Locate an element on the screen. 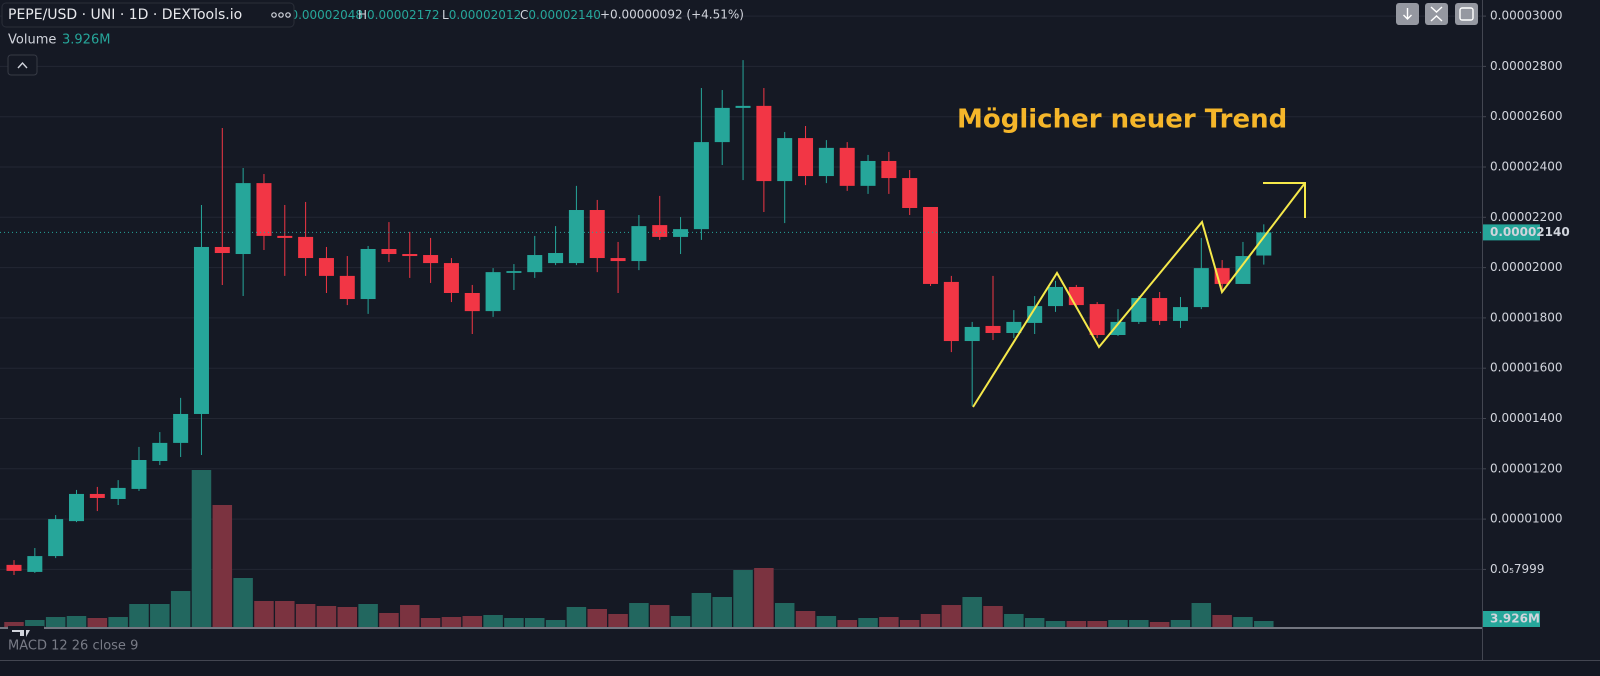  title: PEPE/USD · UNI · 1D · DEXTools.io is located at coordinates (125, 15).